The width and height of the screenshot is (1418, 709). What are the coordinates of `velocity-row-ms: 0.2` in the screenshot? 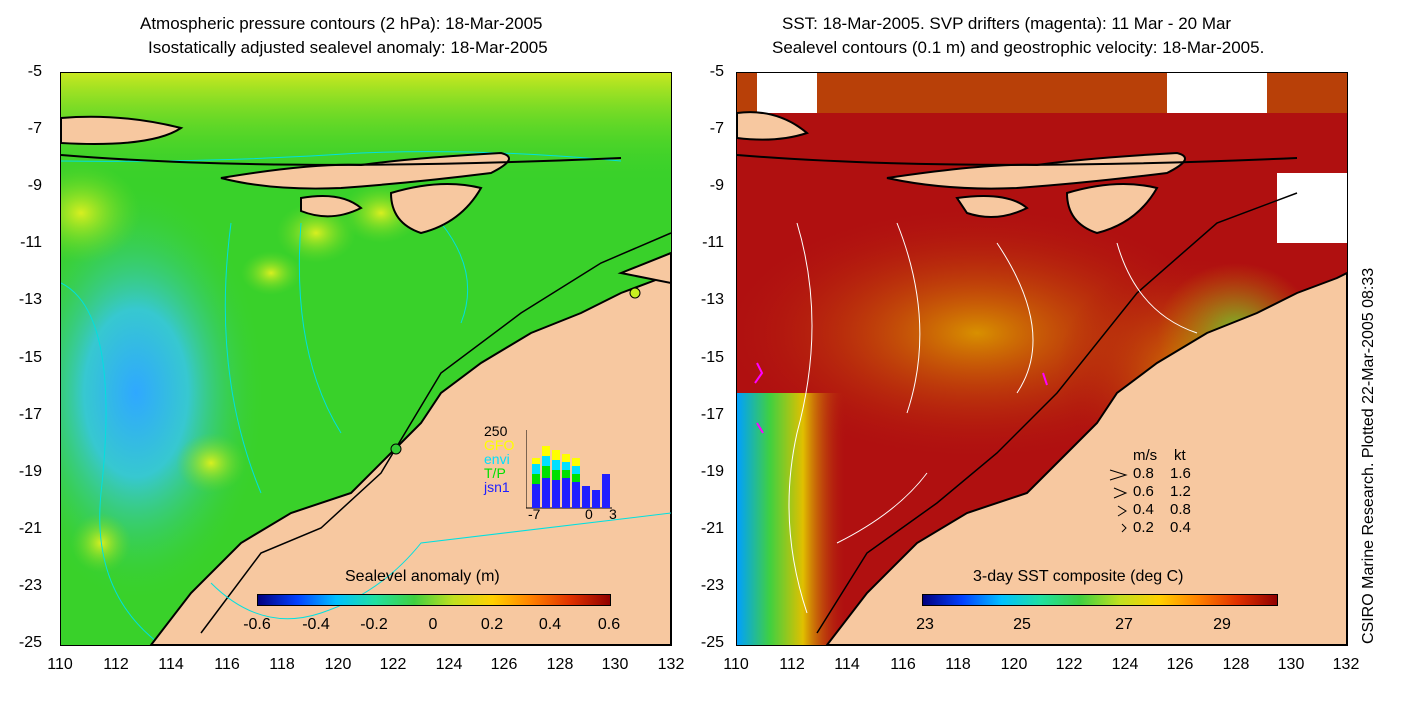 It's located at (1143, 527).